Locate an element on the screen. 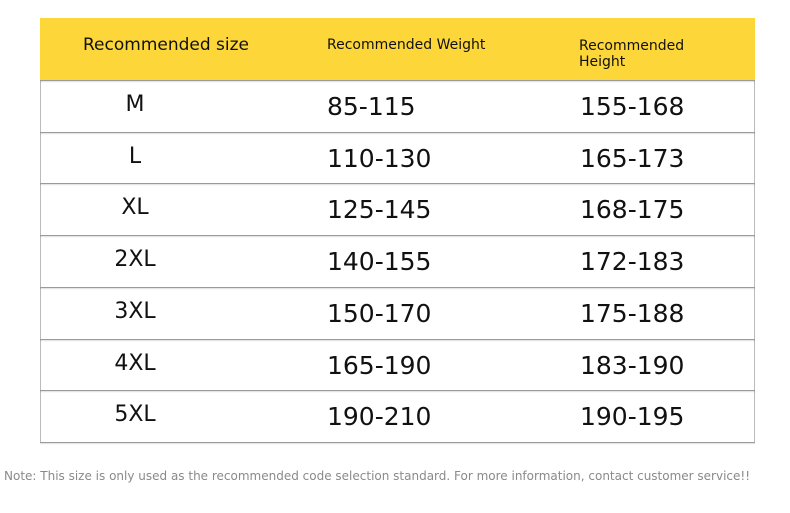 The height and width of the screenshot is (513, 790). table-cell: 165-190 is located at coordinates (379, 365).